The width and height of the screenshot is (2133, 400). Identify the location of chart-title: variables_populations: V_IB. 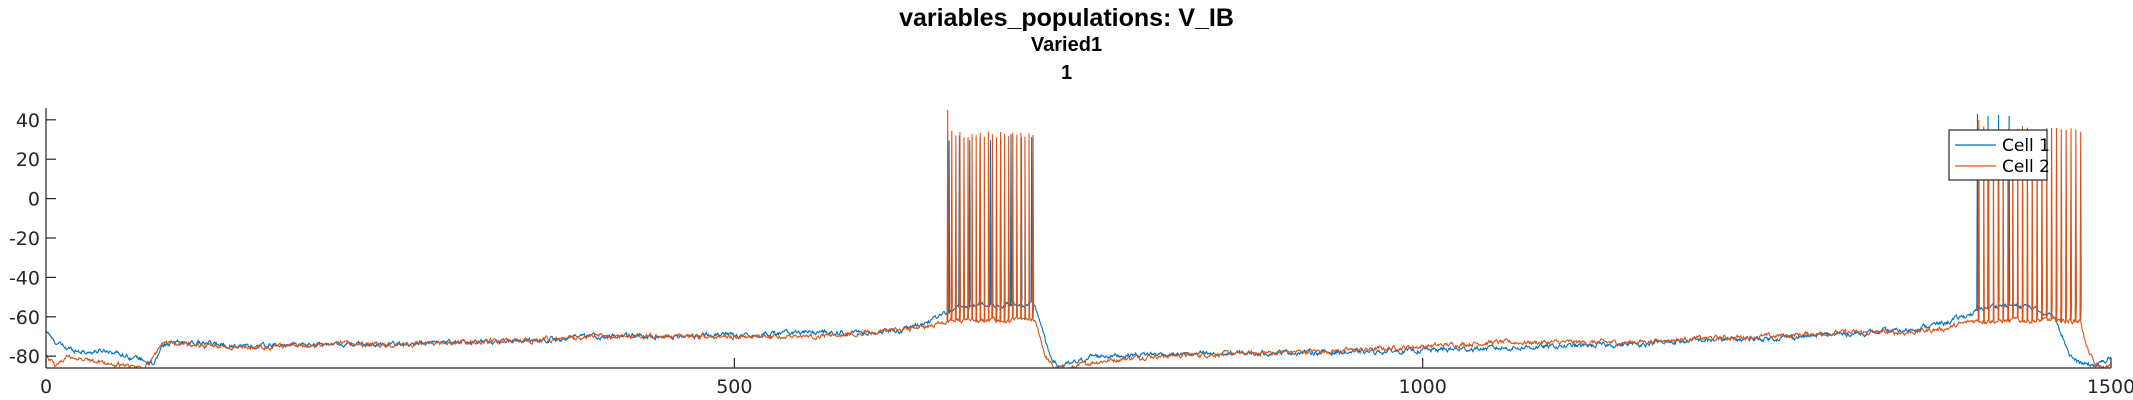
(1066, 18).